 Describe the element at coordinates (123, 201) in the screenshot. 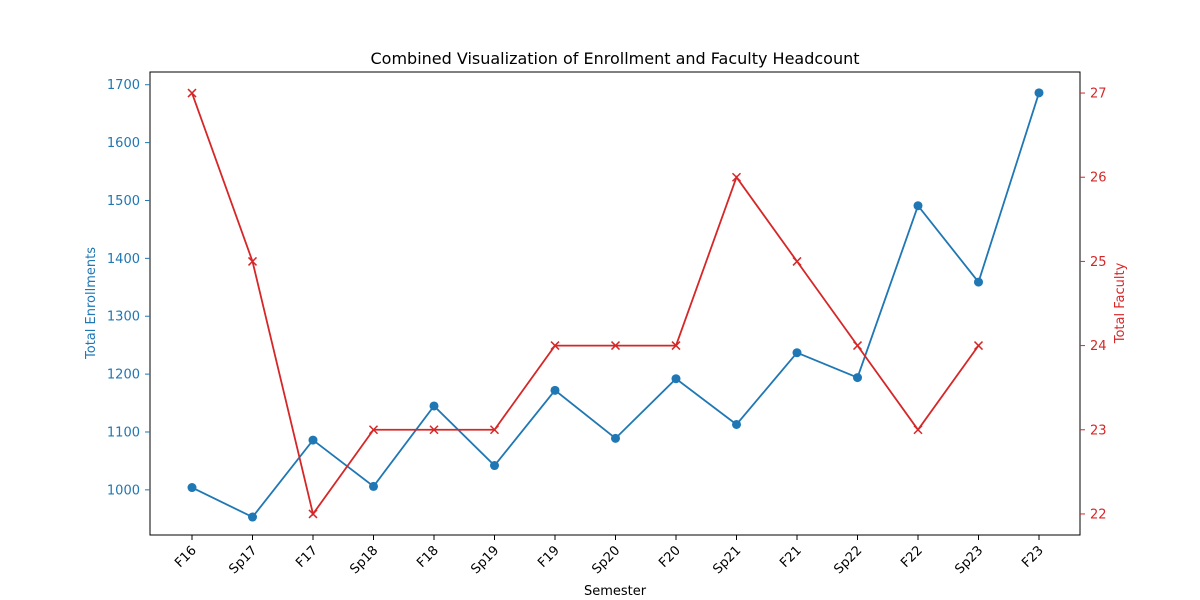

I see `y-left-tick-label: 1500` at that location.